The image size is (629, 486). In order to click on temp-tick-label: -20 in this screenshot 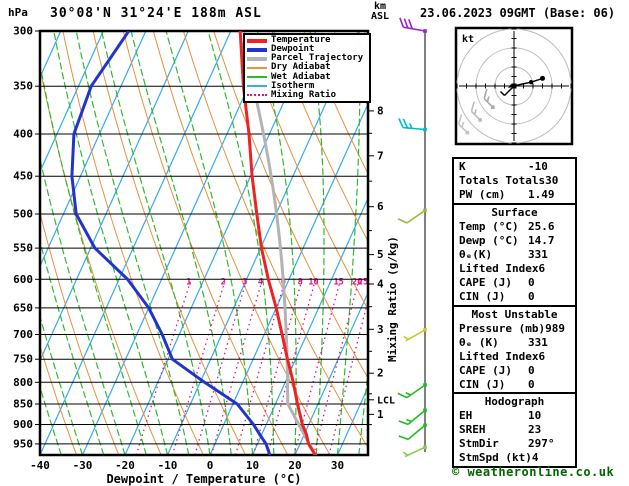, I will do `click(125, 465)`.